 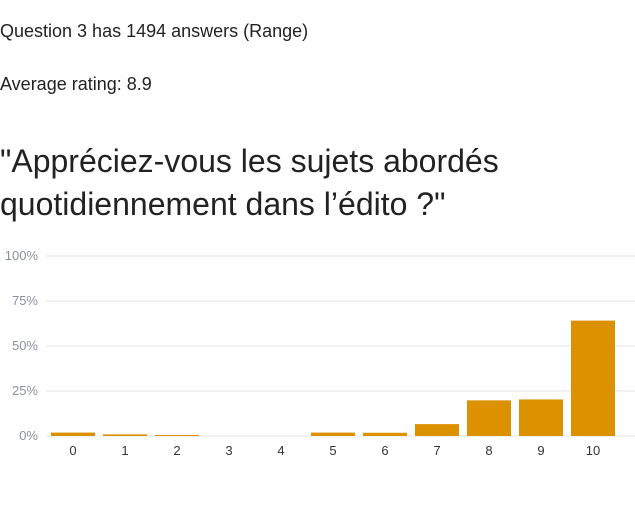 I want to click on x-category-label: 3, so click(x=228, y=450).